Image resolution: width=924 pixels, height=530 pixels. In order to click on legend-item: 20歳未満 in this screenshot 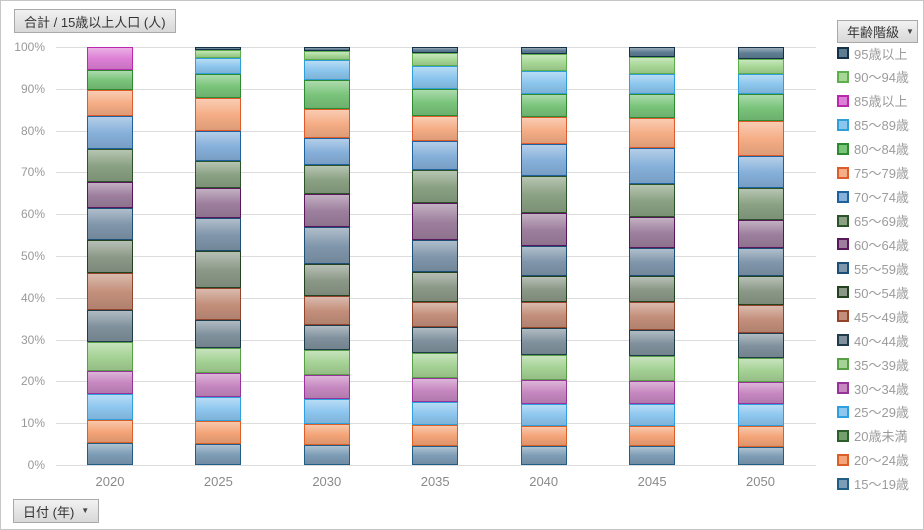, I will do `click(872, 436)`.